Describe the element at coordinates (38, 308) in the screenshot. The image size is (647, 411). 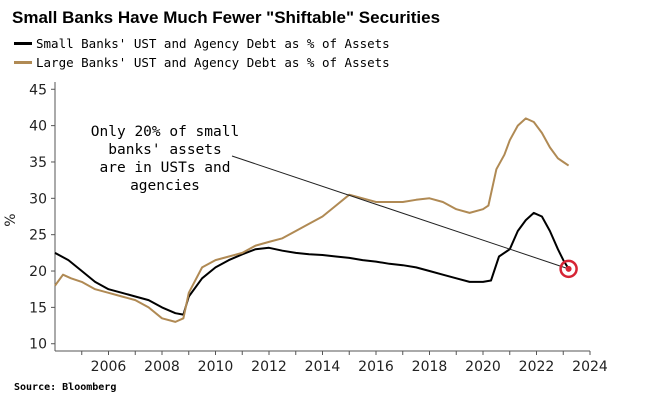
I see `y-tick-label: 15` at that location.